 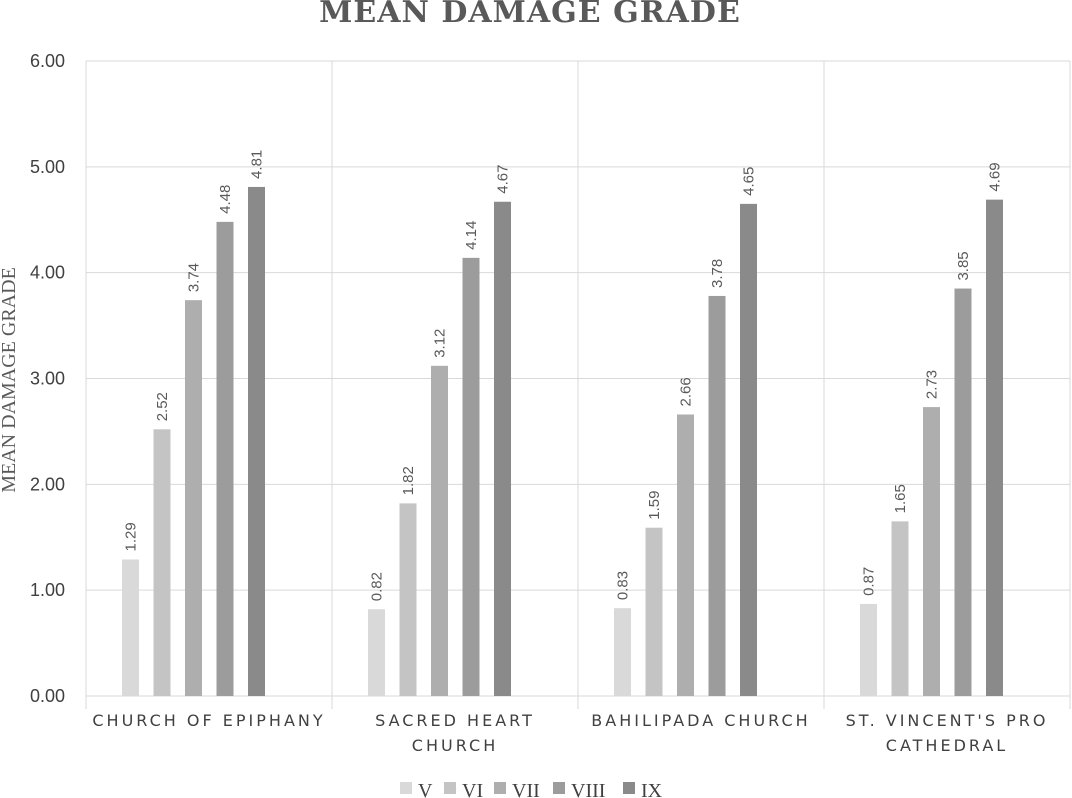 I want to click on y-tick-label: 3.00, so click(x=47, y=379).